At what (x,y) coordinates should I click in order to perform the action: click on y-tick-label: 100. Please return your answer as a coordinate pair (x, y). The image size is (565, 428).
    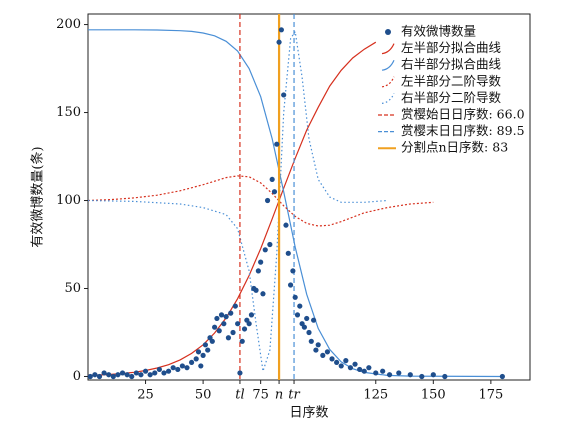
    Looking at the image, I should click on (68, 200).